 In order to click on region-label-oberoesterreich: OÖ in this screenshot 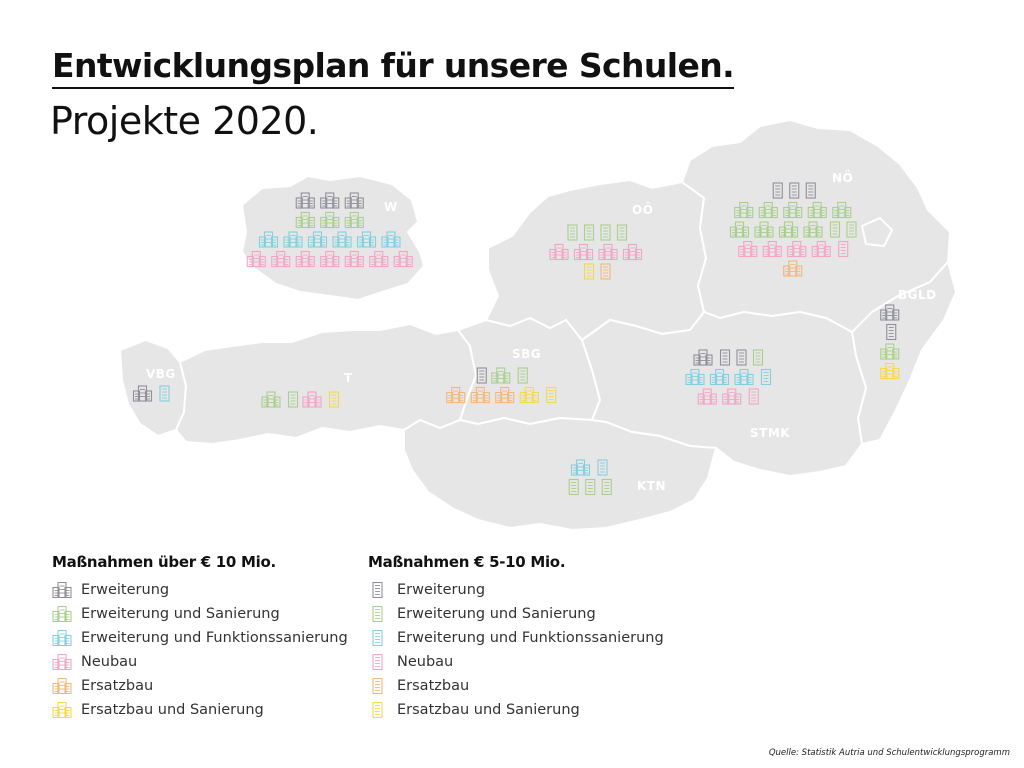, I will do `click(642, 209)`.